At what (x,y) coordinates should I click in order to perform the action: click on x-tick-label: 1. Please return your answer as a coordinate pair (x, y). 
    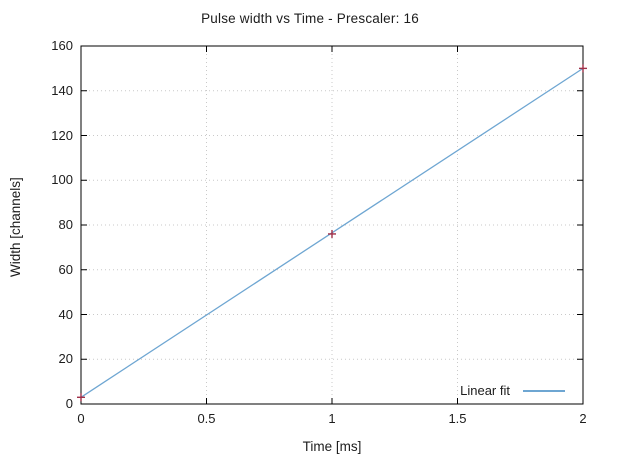
    Looking at the image, I should click on (332, 418).